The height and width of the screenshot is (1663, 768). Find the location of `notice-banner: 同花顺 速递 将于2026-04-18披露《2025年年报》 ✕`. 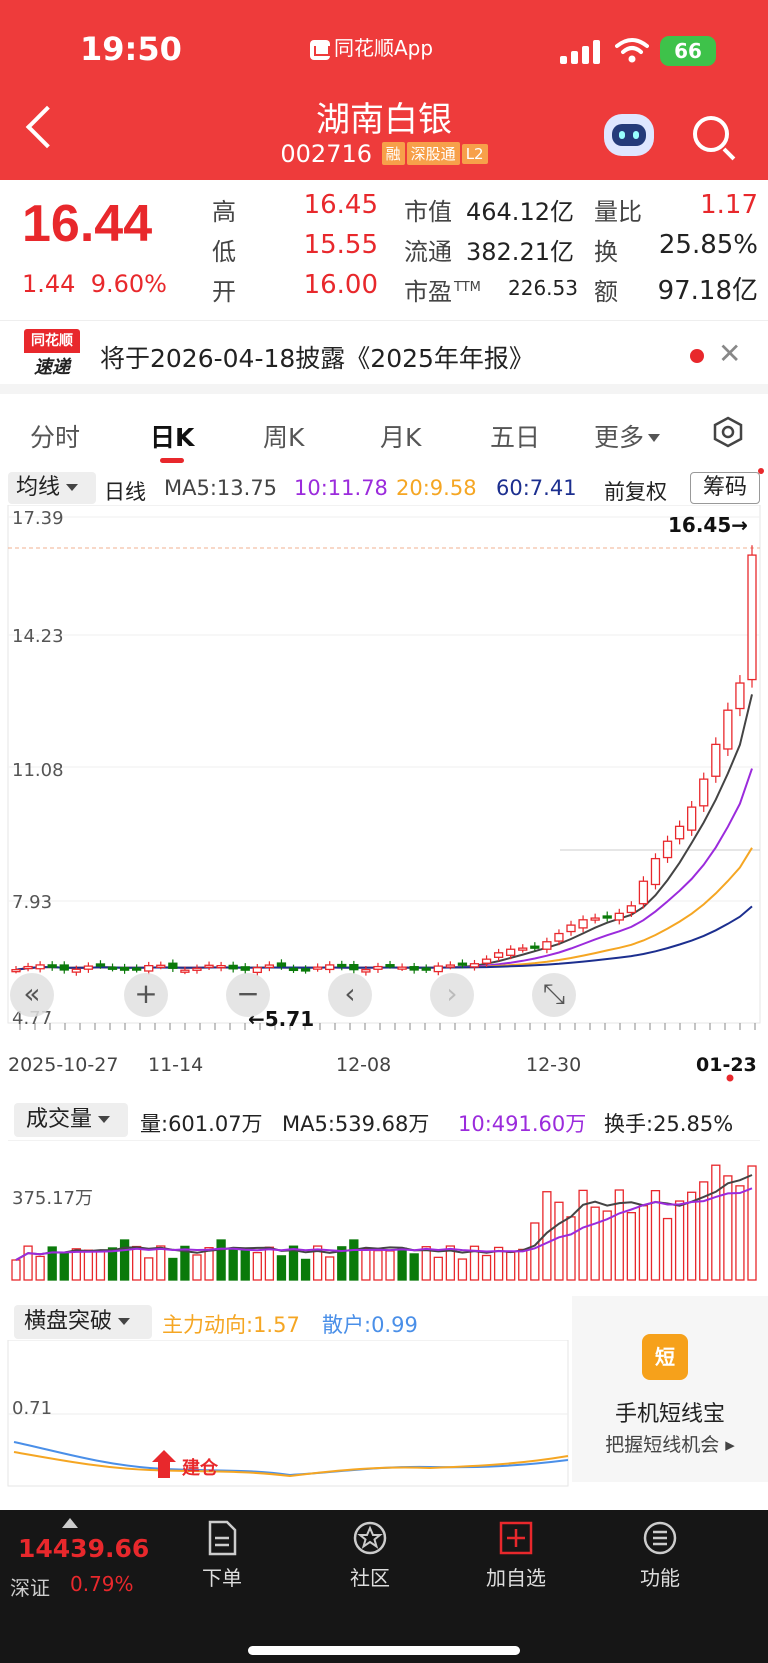

notice-banner: 同花顺 速递 将于2026-04-18披露《2025年年报》 ✕ is located at coordinates (384, 357).